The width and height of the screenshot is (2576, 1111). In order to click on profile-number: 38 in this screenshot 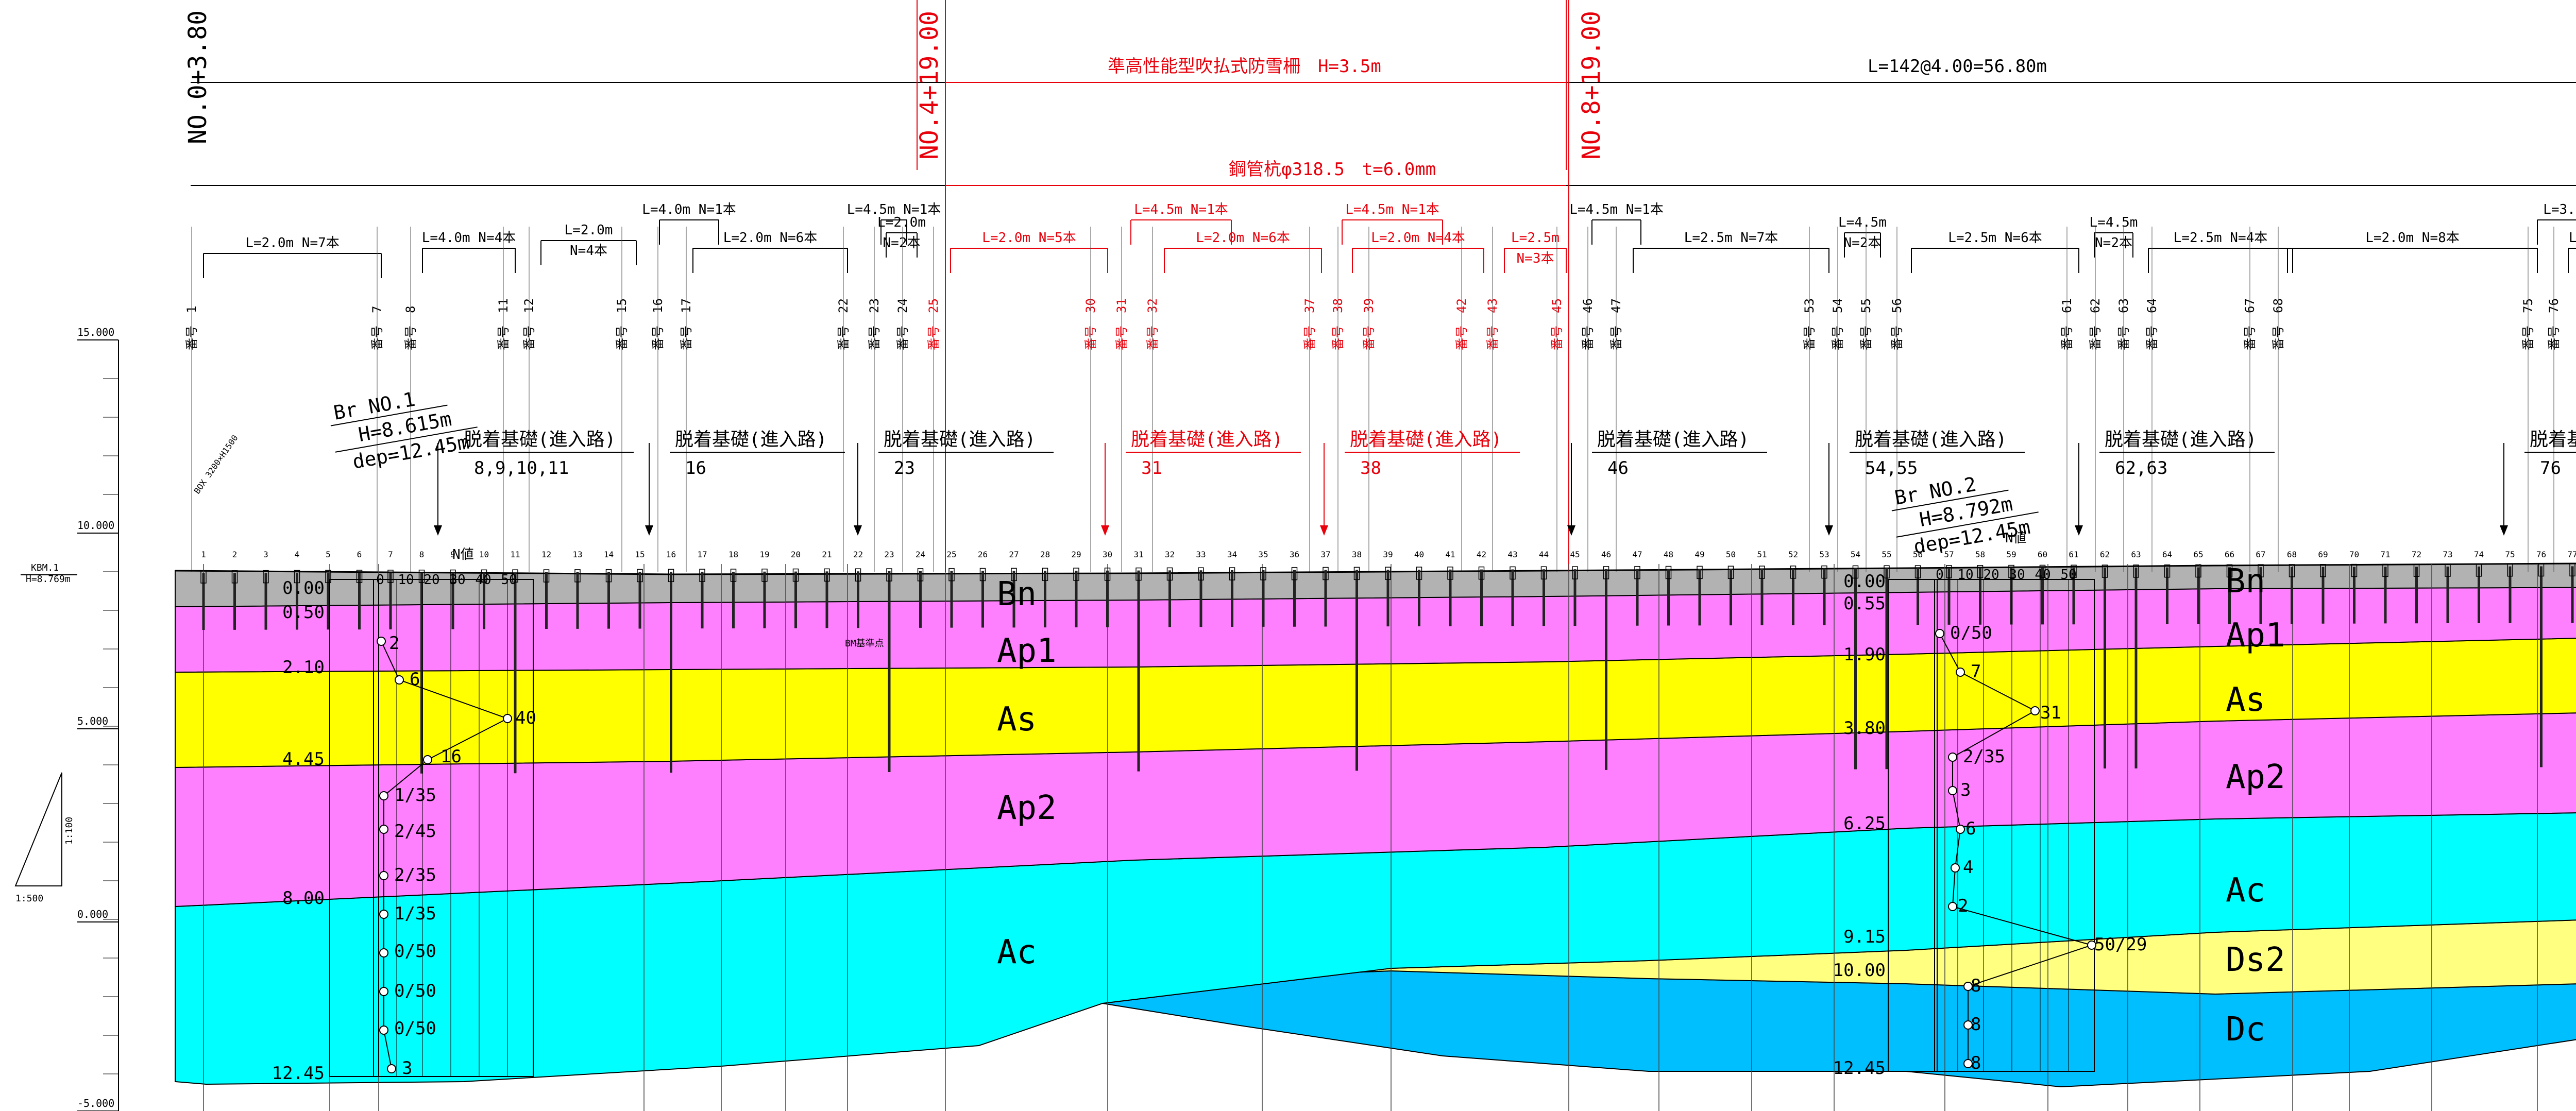, I will do `click(1357, 555)`.